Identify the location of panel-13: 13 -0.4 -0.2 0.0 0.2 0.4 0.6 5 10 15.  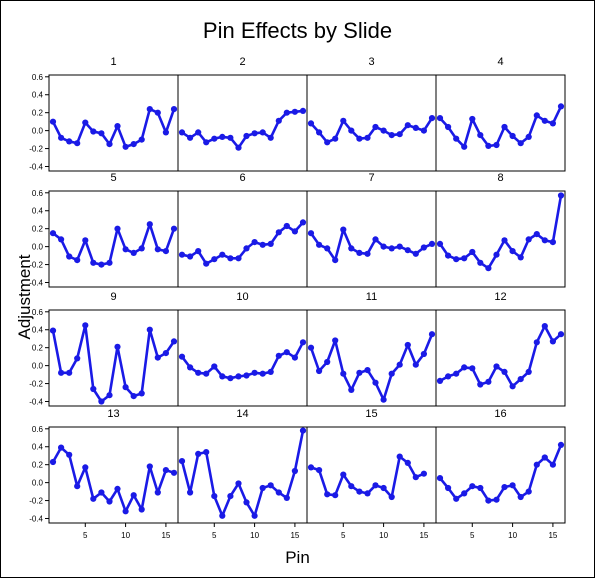
(104, 474).